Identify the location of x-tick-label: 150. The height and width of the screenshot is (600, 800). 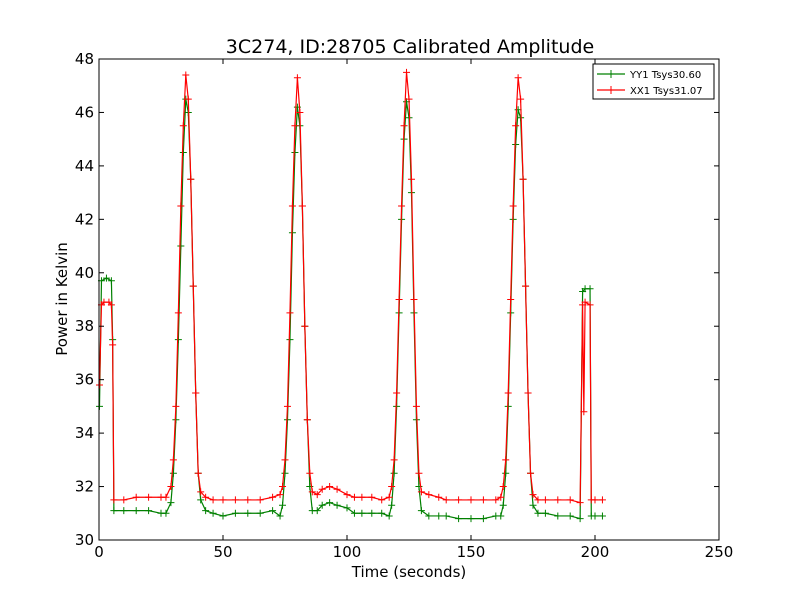
(471, 552).